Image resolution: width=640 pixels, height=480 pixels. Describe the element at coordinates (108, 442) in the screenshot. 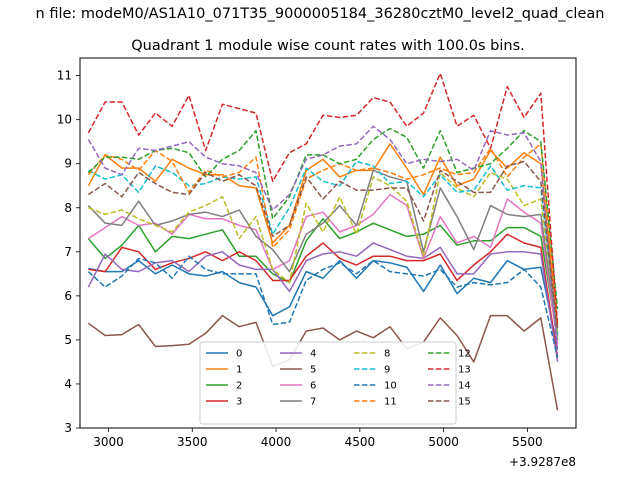

I see `x-tick-label: 3000` at that location.